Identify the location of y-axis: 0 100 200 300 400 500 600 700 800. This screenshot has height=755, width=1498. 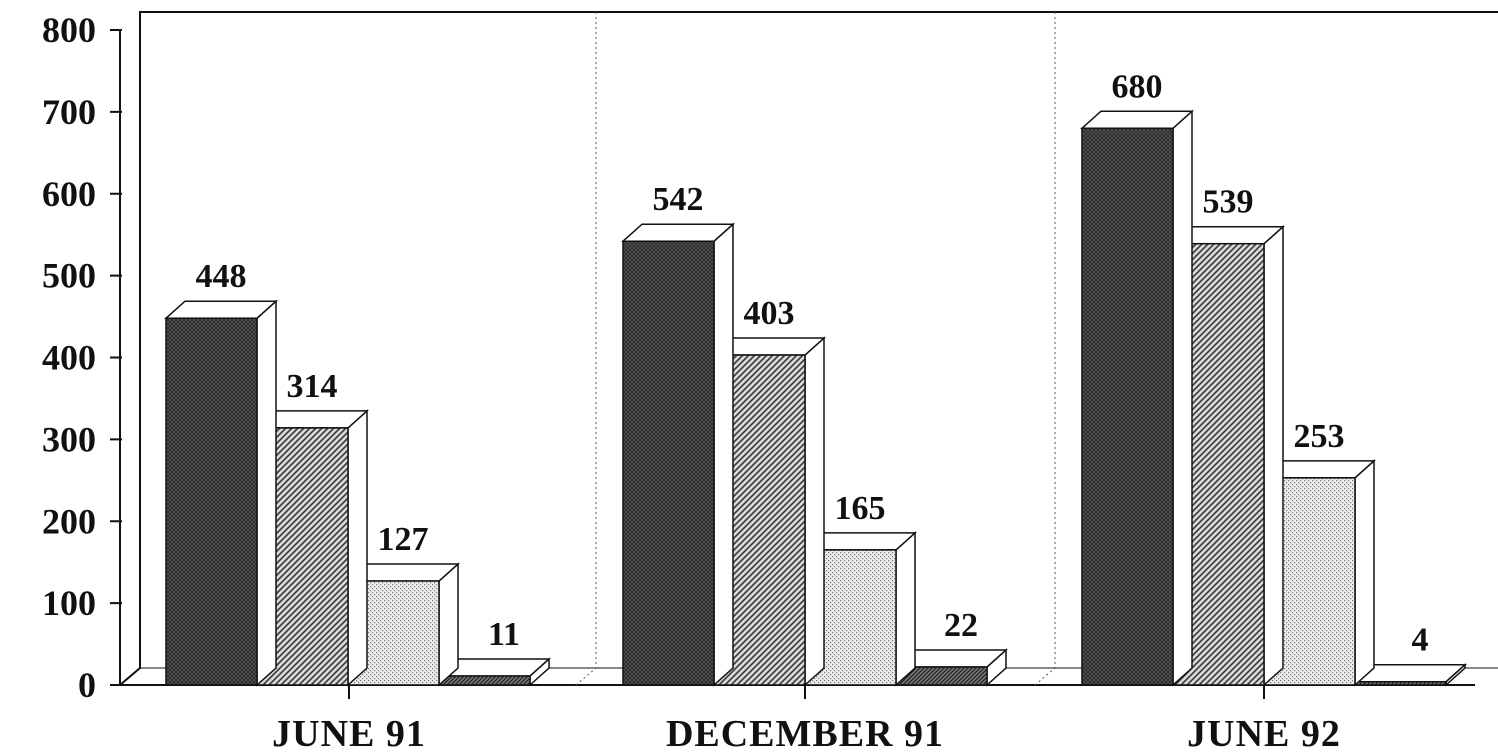
(82, 357).